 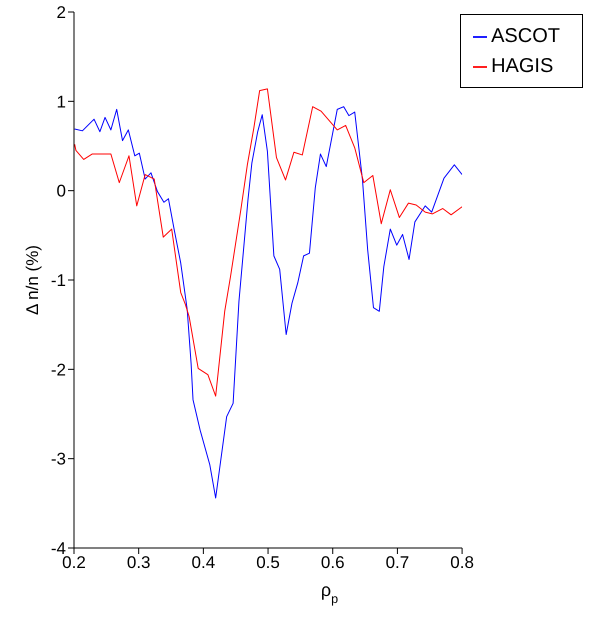 What do you see at coordinates (138, 562) in the screenshot?
I see `x-tick-label: 0.3` at bounding box center [138, 562].